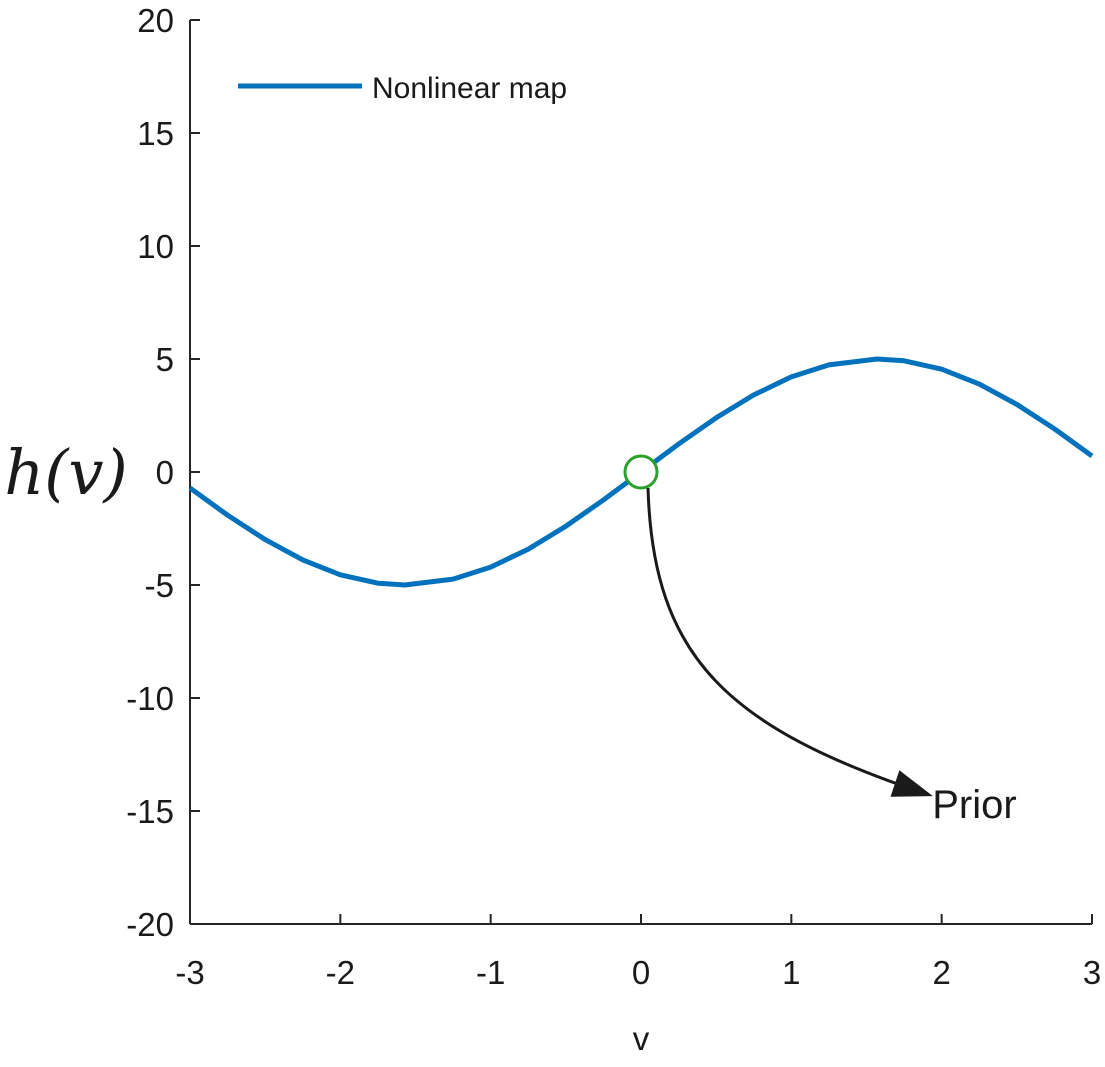 The height and width of the screenshot is (1067, 1105). Describe the element at coordinates (165, 472) in the screenshot. I see `y-tick-label: 0` at that location.